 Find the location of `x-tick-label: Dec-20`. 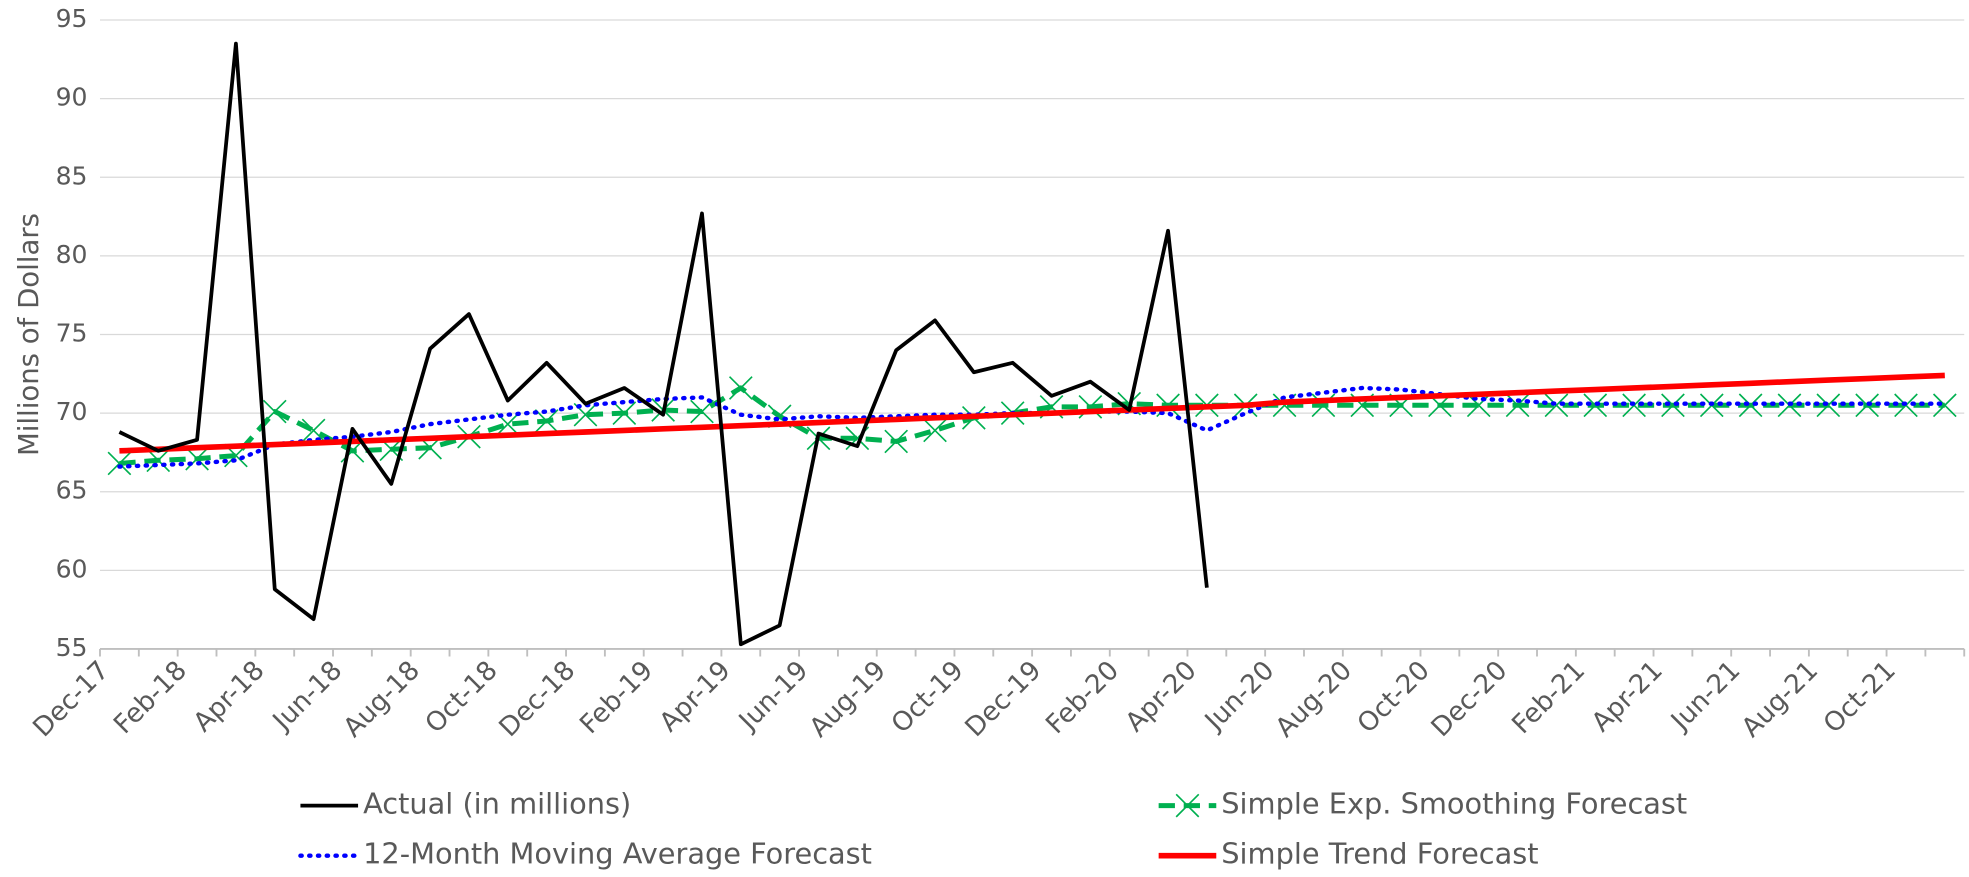

x-tick-label: Dec-20 is located at coordinates (1470, 700).